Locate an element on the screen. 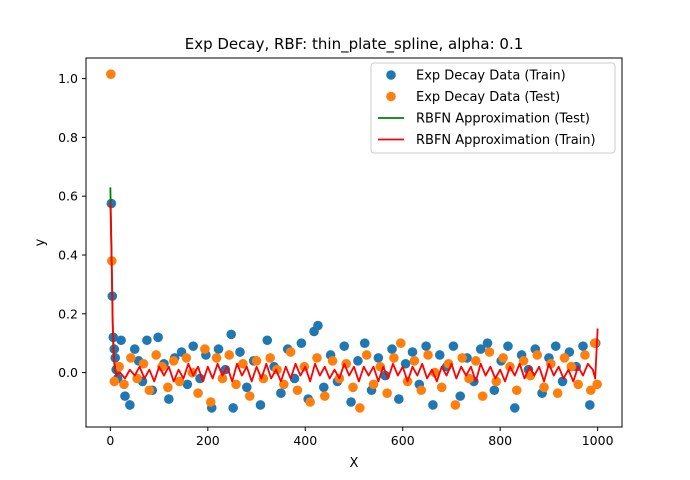 The height and width of the screenshot is (480, 690). x-tick-label: 800 is located at coordinates (500, 440).